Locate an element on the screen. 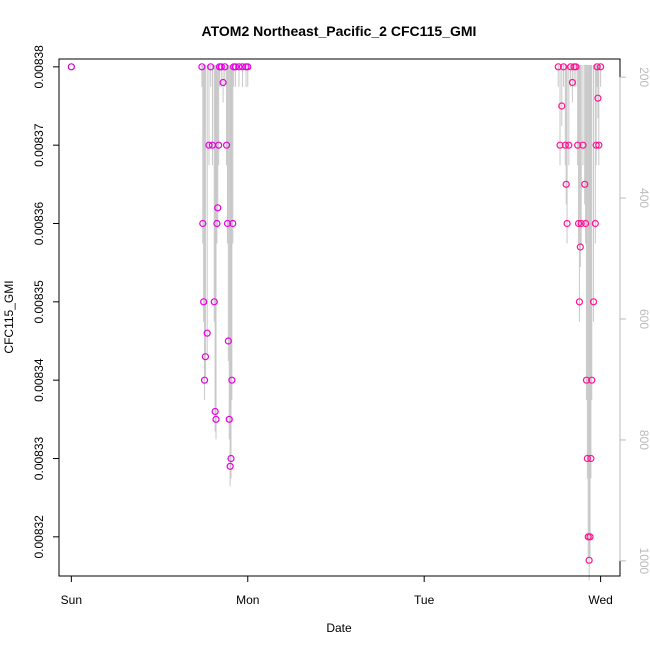 Image resolution: width=650 pixels, height=650 pixels. x-axis: Sun Mon Tue Wed is located at coordinates (337, 591).